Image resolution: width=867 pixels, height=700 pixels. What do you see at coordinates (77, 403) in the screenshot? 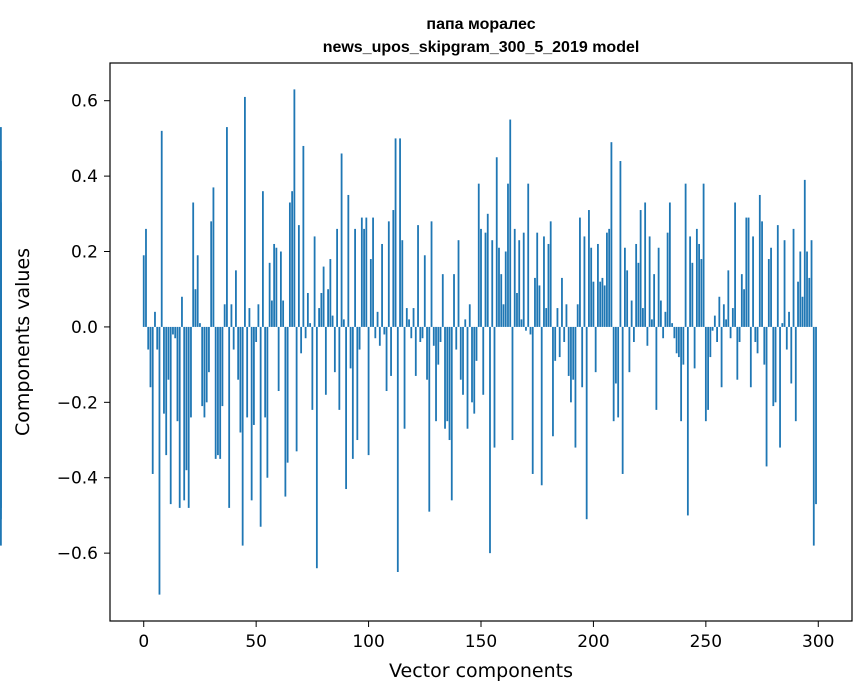
I see `y-tick-label: −0.2` at bounding box center [77, 403].